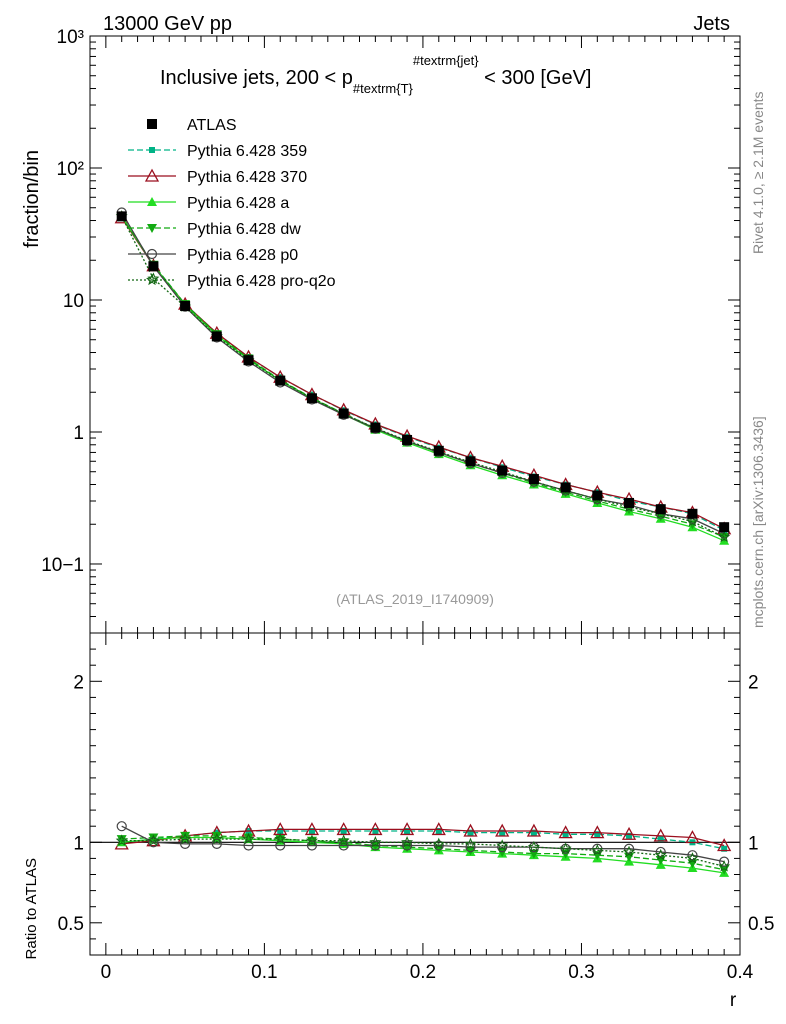  I want to click on ratio-series-pythia-6-428-p0, so click(423, 844).